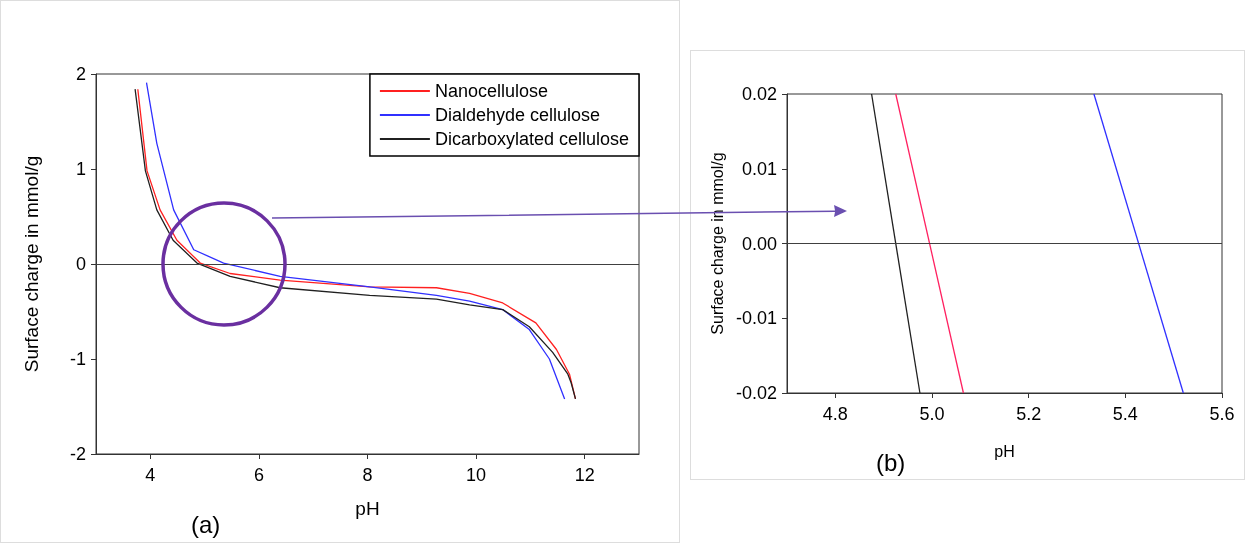  What do you see at coordinates (80, 264) in the screenshot?
I see `y-tick-label: 0` at bounding box center [80, 264].